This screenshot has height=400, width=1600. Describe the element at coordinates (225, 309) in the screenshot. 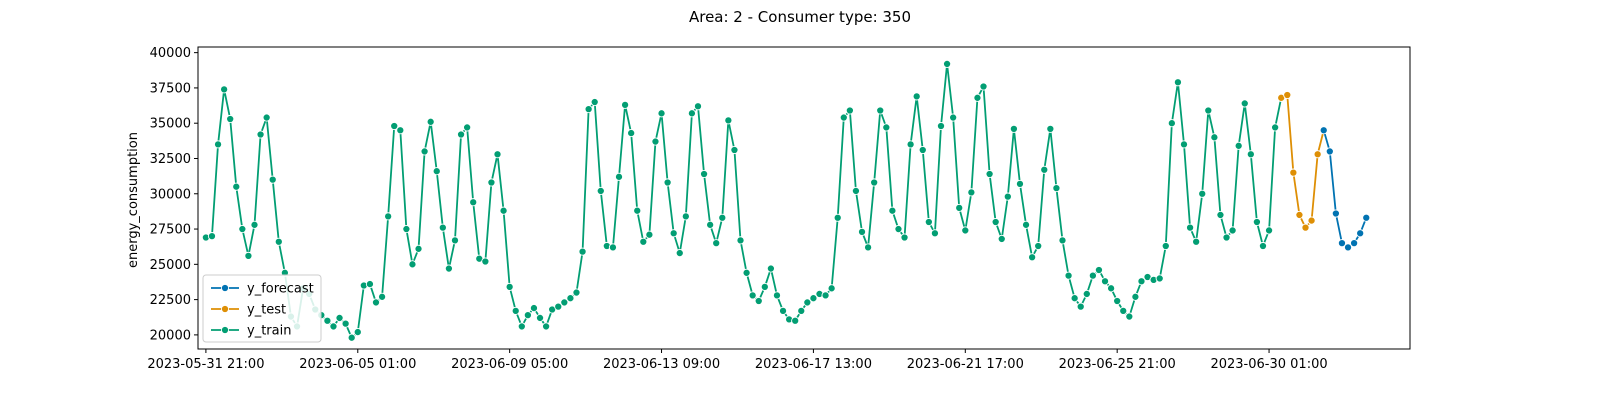

I see `legend-marker-y-test` at that location.